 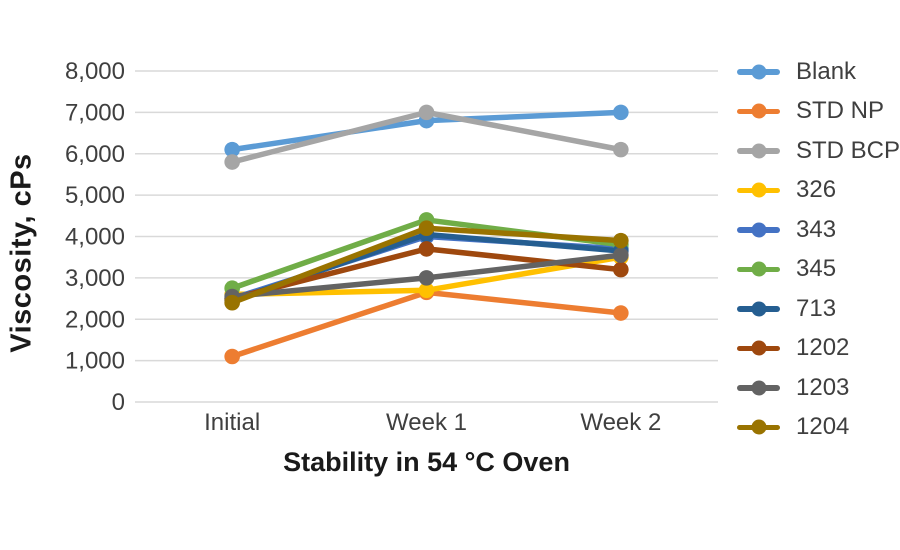 What do you see at coordinates (823, 427) in the screenshot?
I see `legend-label: 1204` at bounding box center [823, 427].